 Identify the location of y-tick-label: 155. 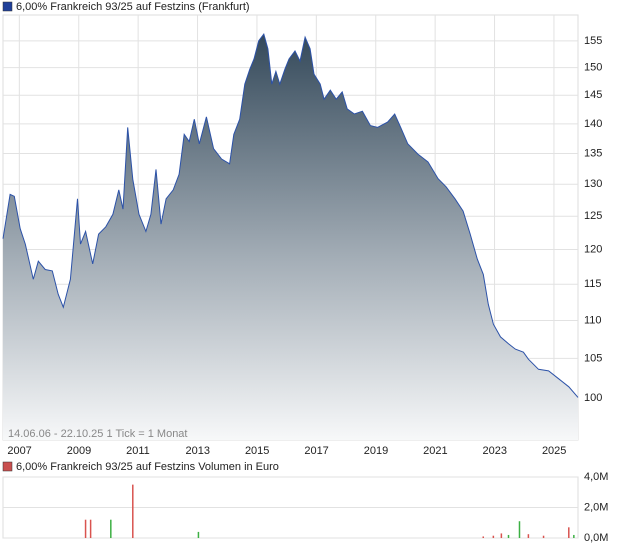
(593, 41).